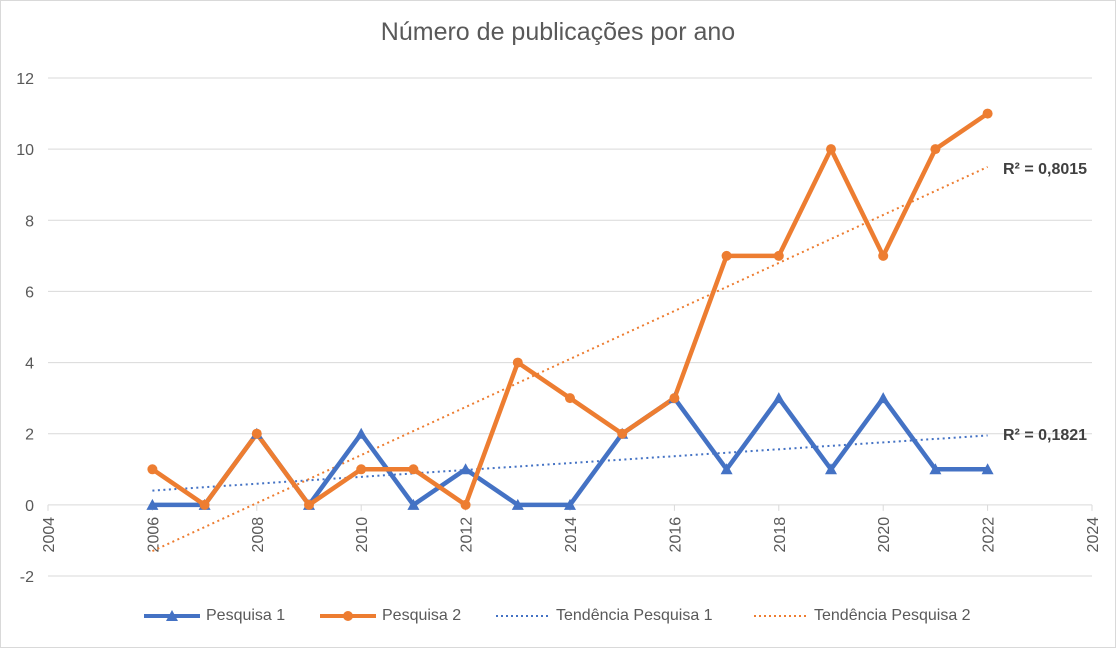  I want to click on y-tick-label: -2, so click(27, 577).